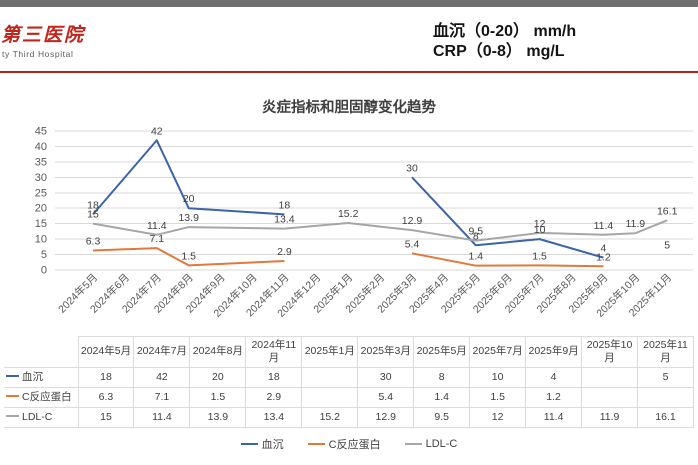 The width and height of the screenshot is (698, 465). Describe the element at coordinates (386, 377) in the screenshot. I see `table-value-cell: 30` at that location.